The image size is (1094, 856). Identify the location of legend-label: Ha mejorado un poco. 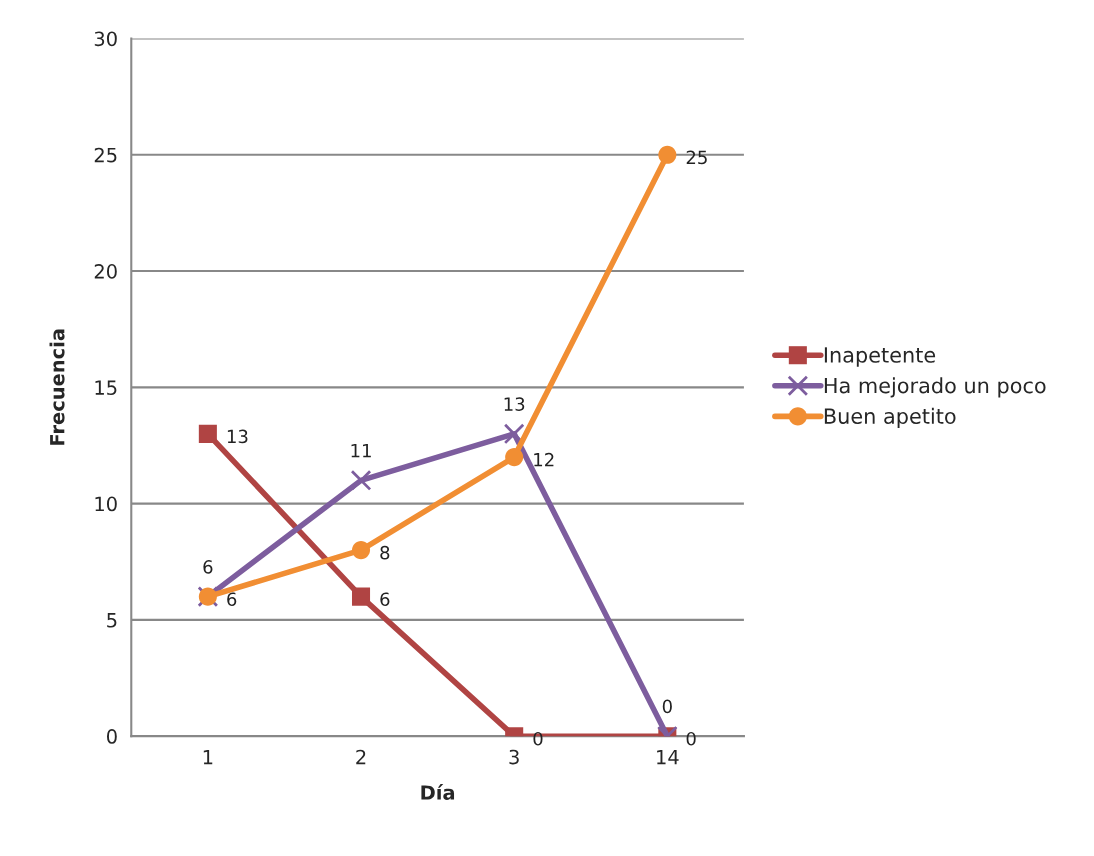
(935, 387).